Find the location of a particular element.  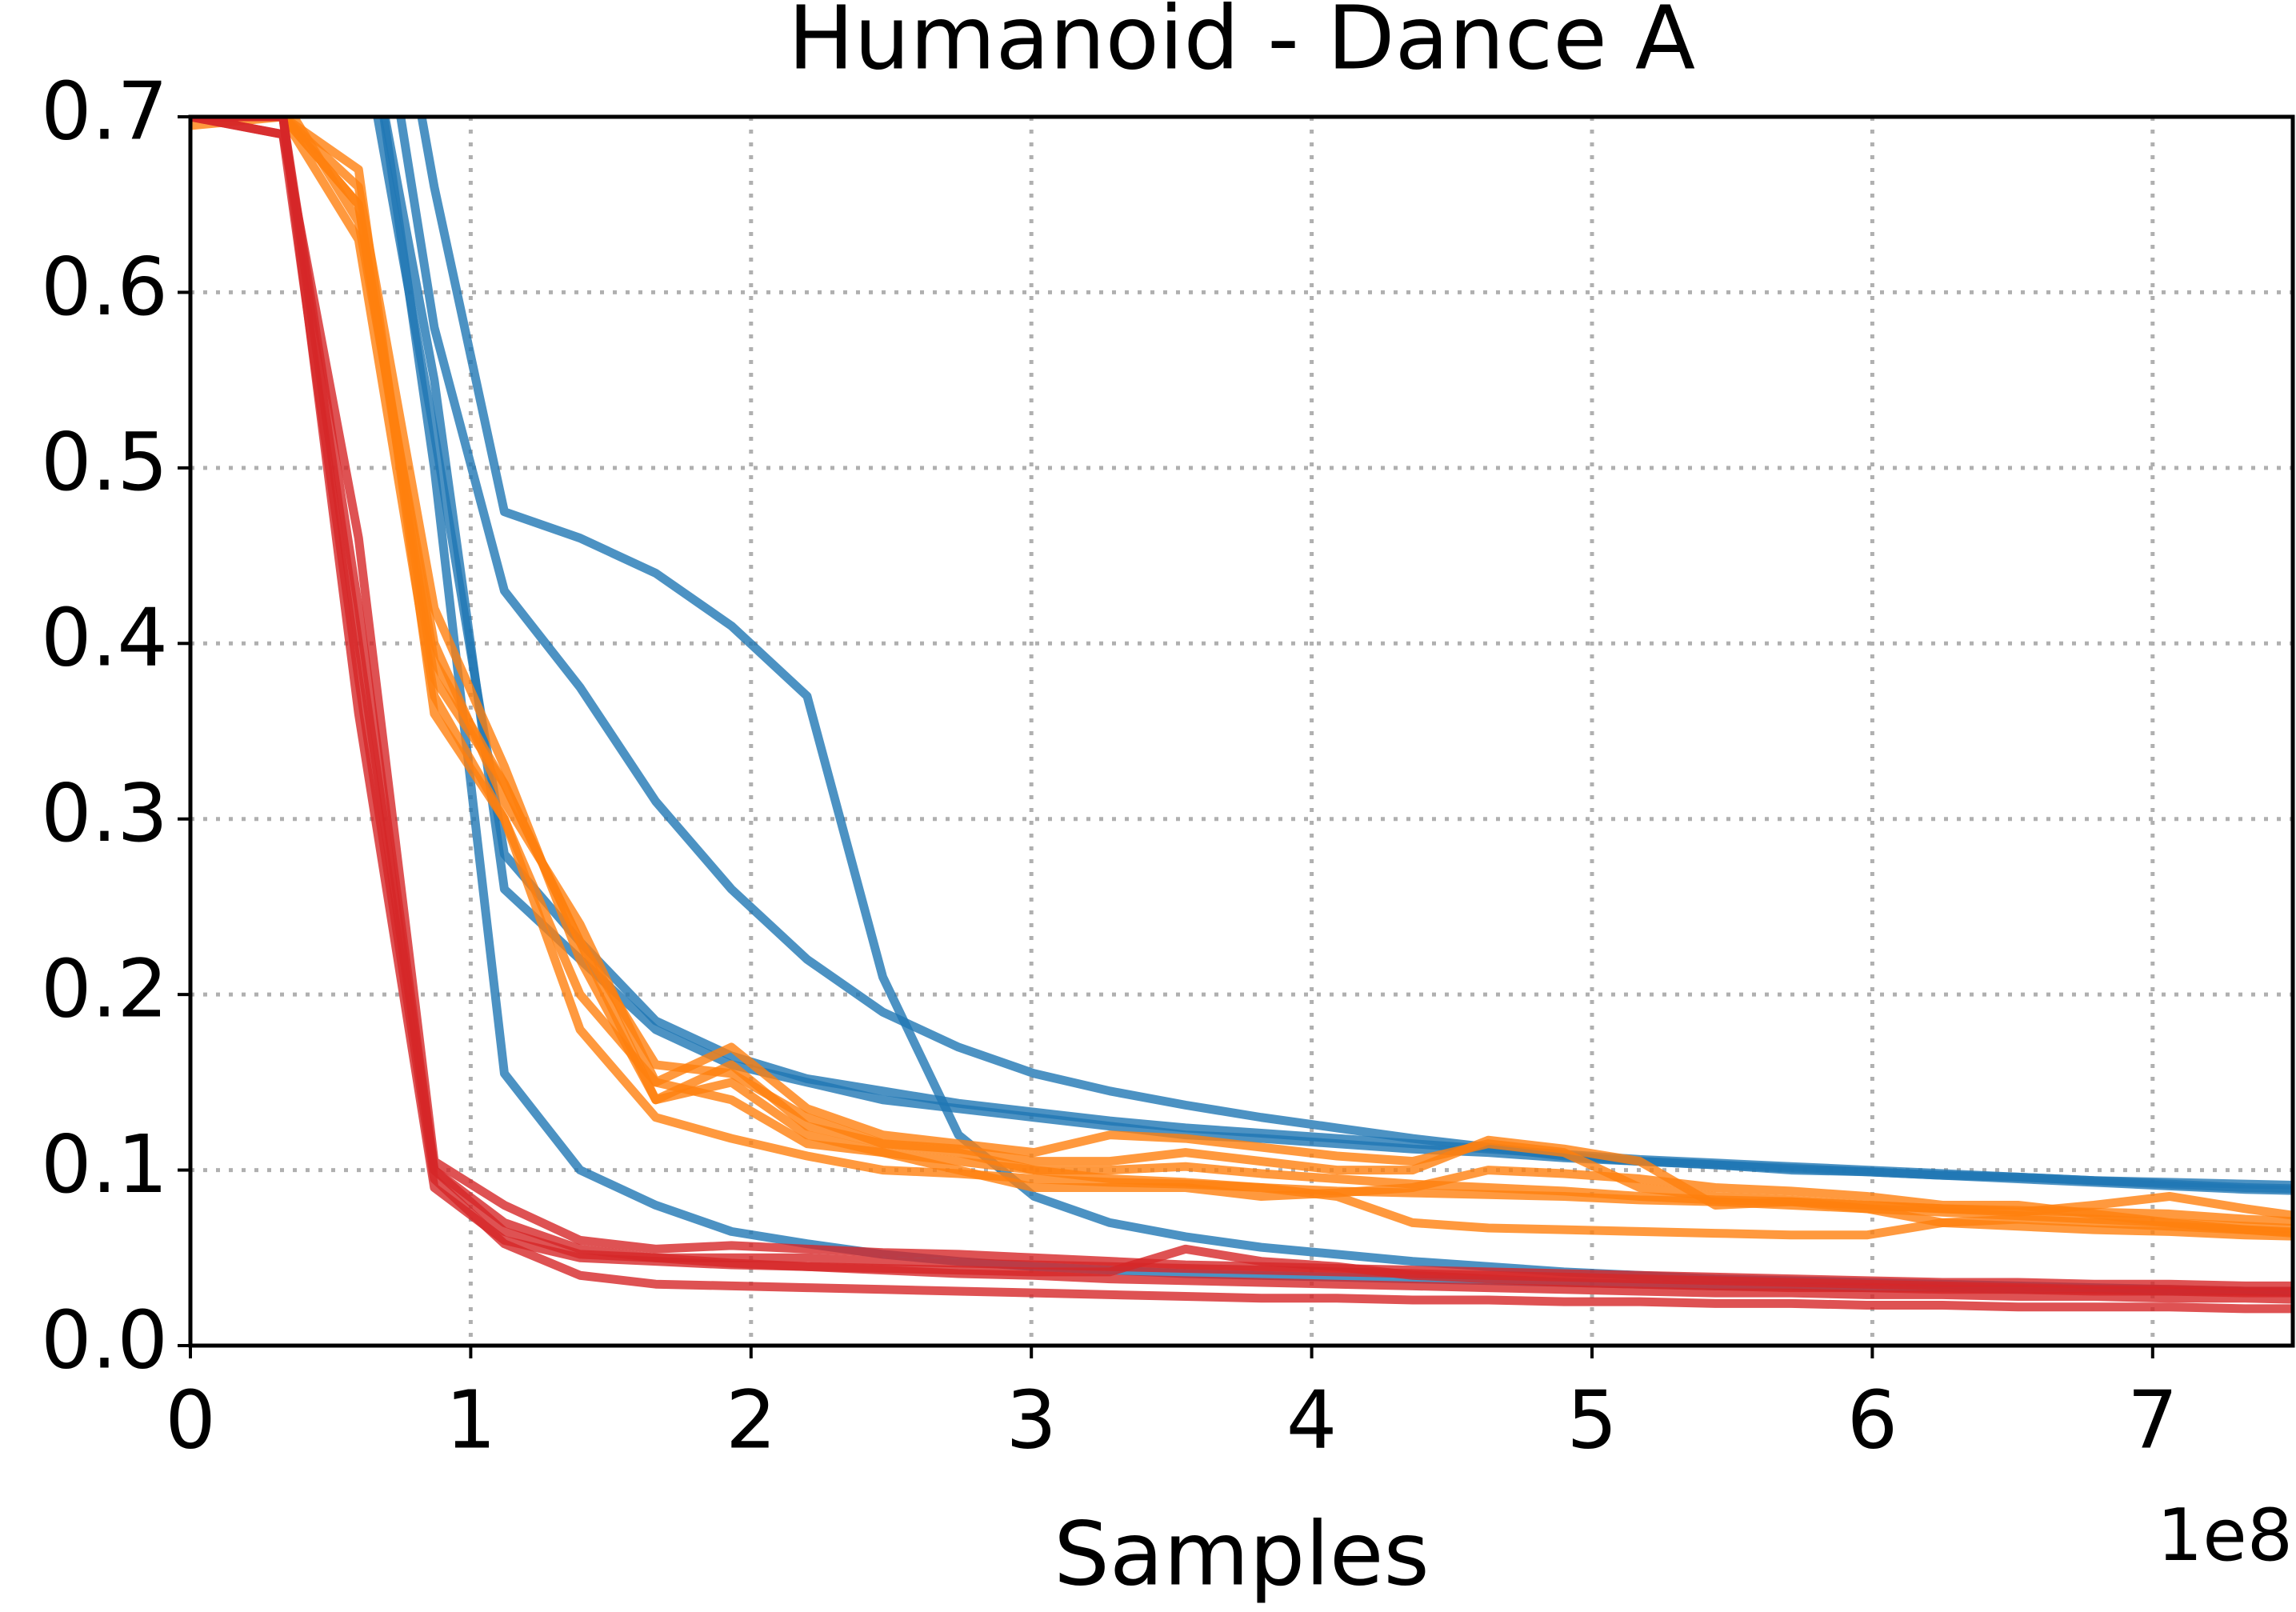

x-tick-label: 7 is located at coordinates (2152, 1419).